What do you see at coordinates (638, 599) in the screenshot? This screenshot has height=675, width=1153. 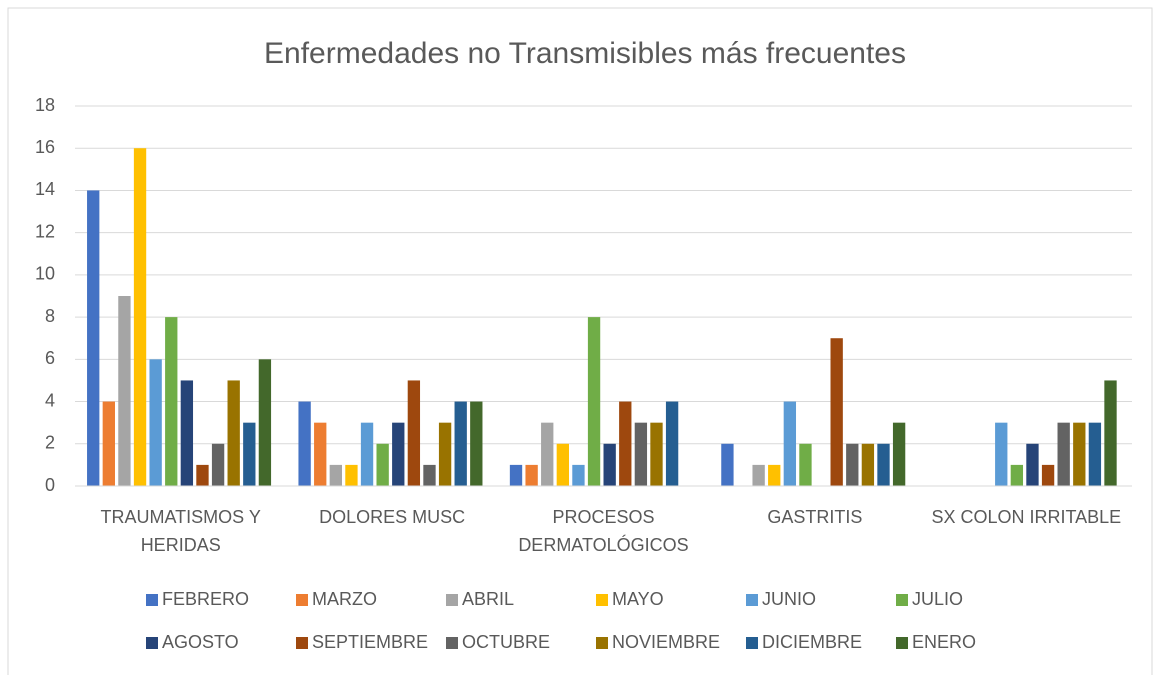 I see `legend-label: MAYO` at bounding box center [638, 599].